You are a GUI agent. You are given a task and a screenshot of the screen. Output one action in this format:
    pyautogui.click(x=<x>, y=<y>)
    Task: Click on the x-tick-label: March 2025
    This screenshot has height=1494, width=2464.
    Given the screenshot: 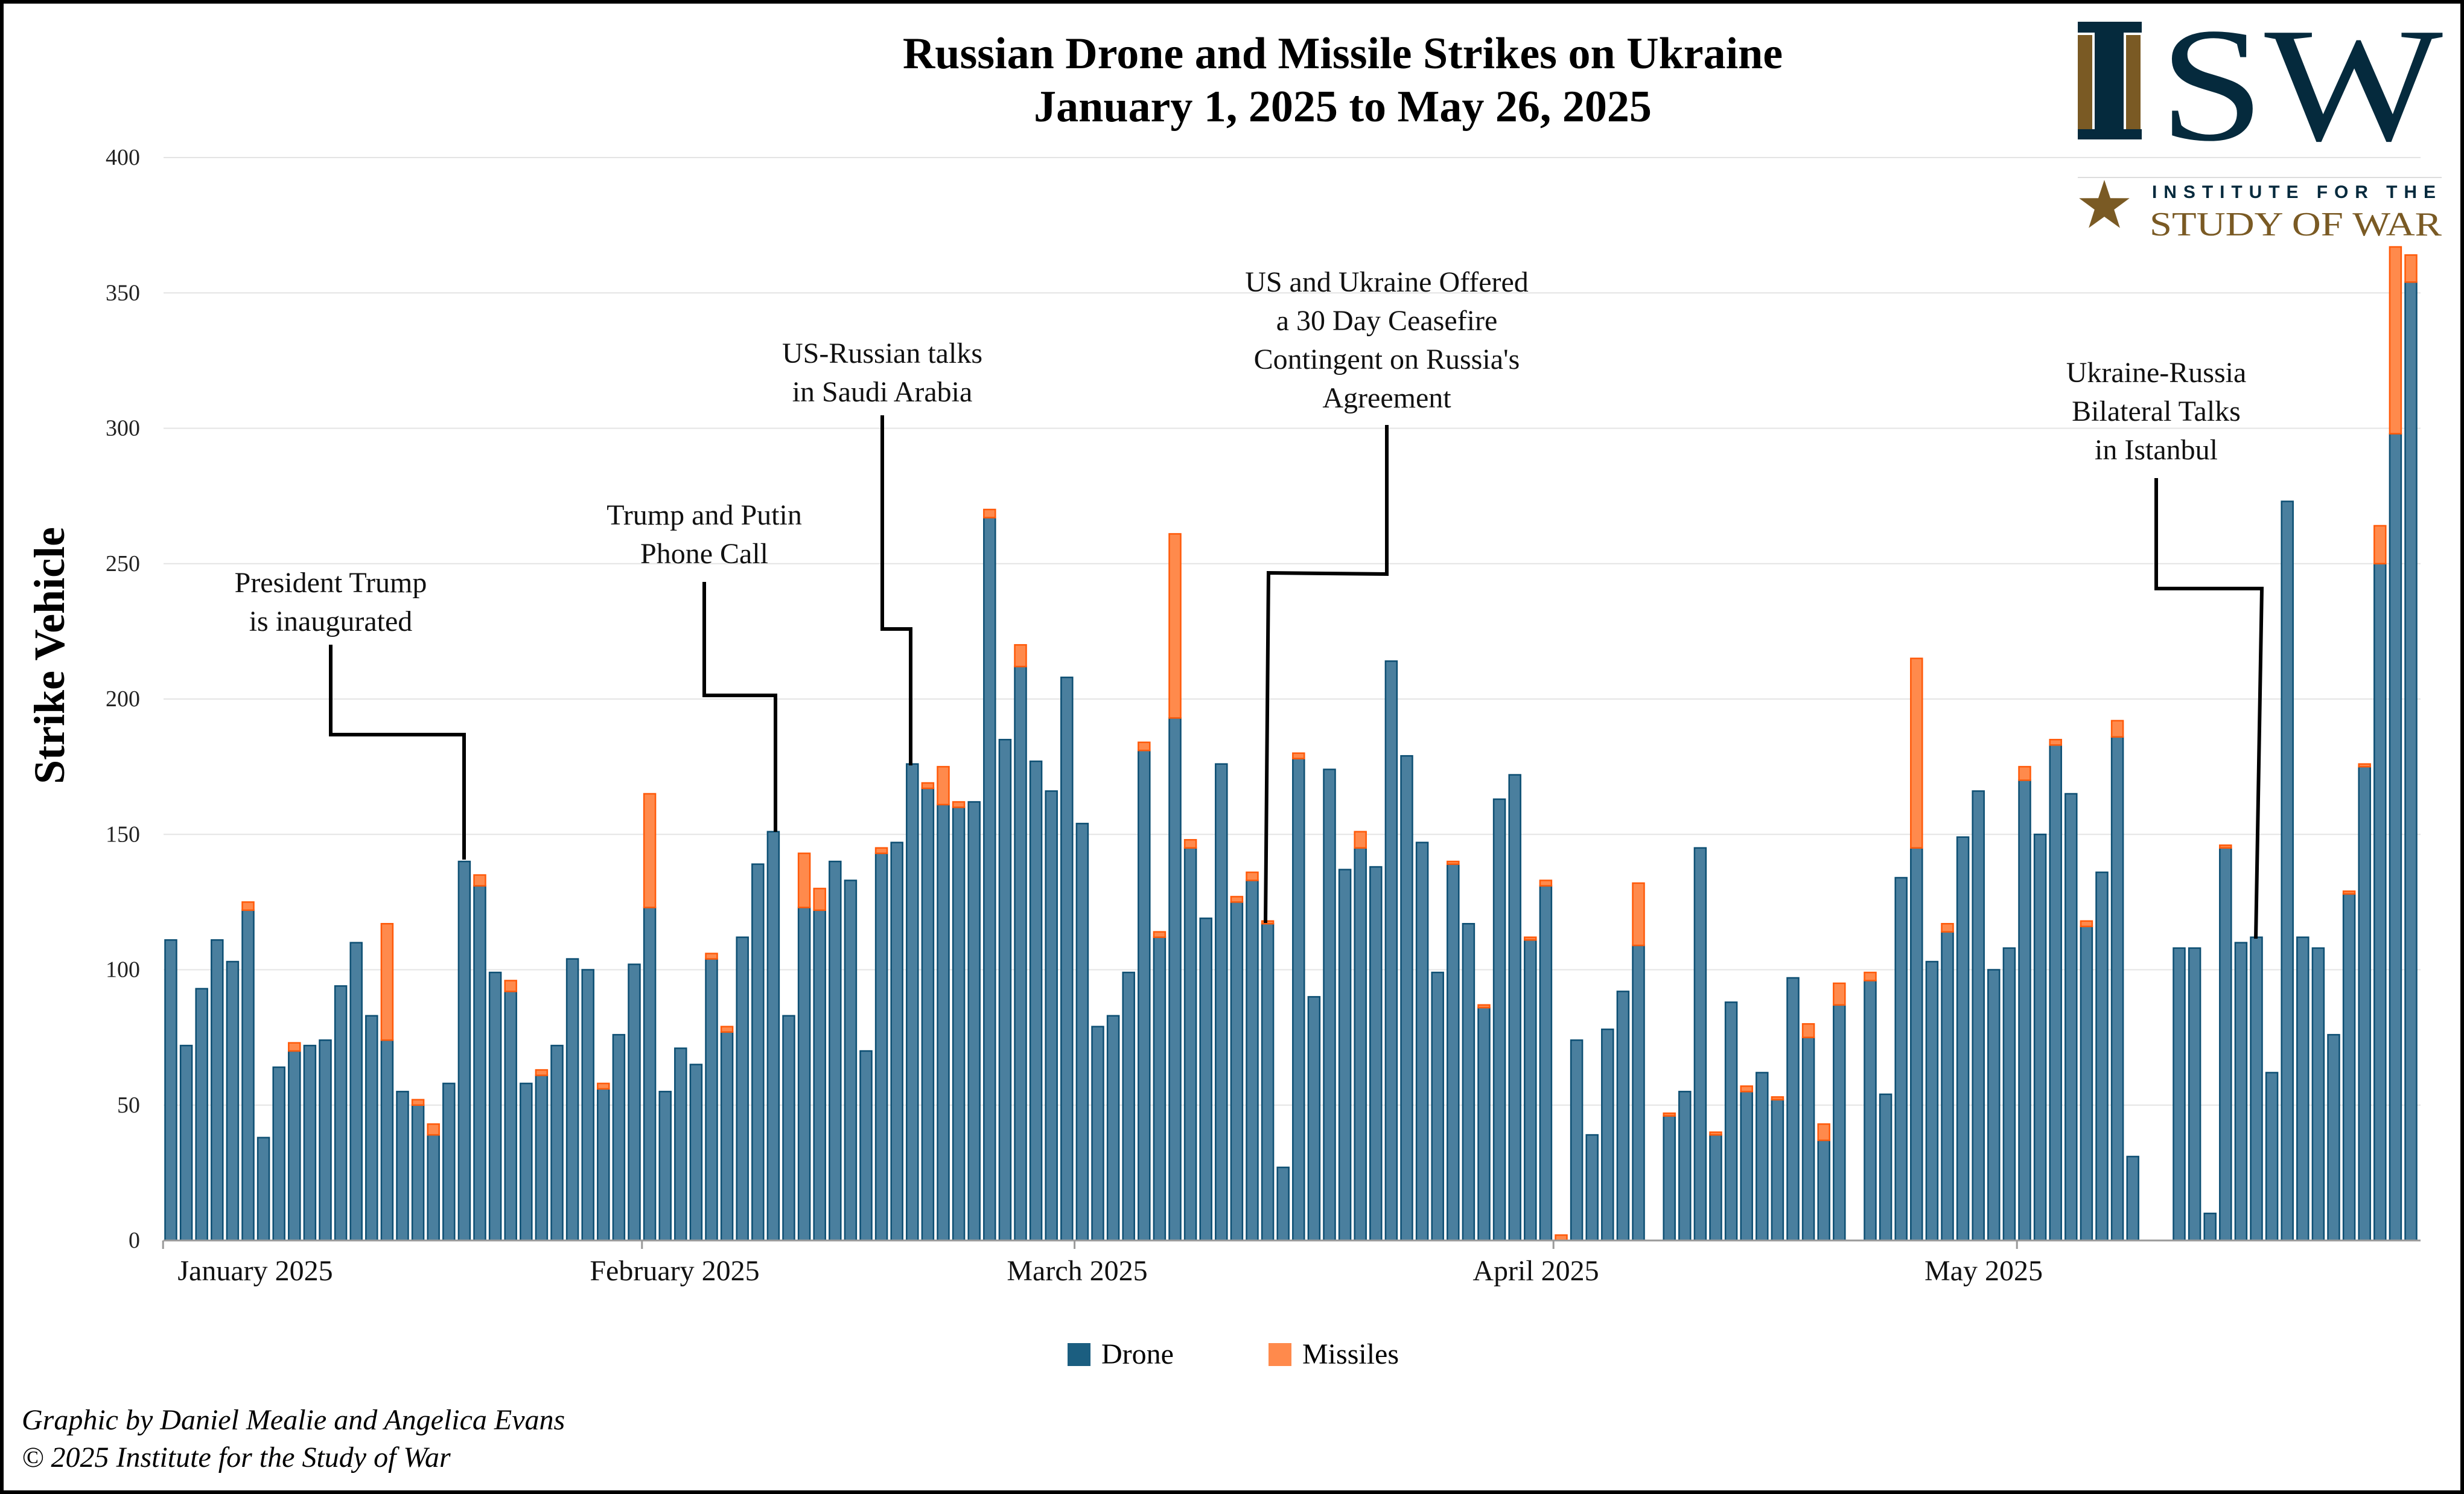 What is the action you would take?
    pyautogui.click(x=1077, y=1271)
    